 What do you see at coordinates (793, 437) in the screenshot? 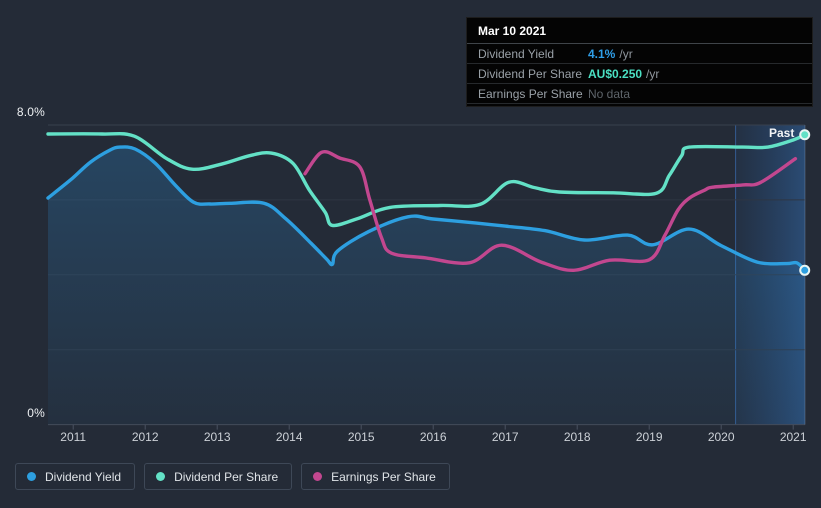
I see `x-axis-label-2021: 2021` at bounding box center [793, 437].